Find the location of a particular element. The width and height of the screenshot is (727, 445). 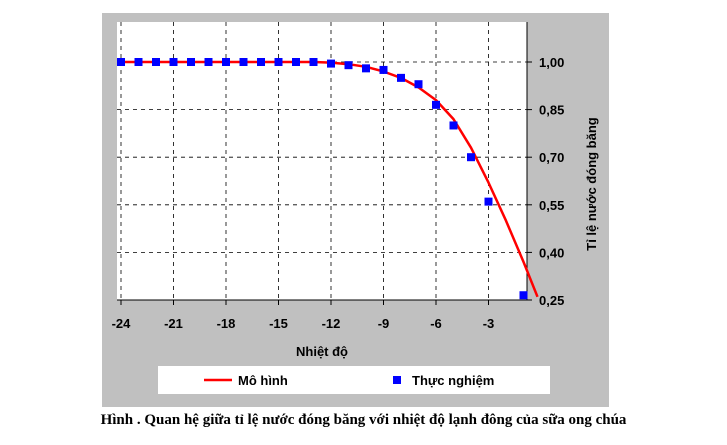

y-tick-label: 0,70 is located at coordinates (551, 157).